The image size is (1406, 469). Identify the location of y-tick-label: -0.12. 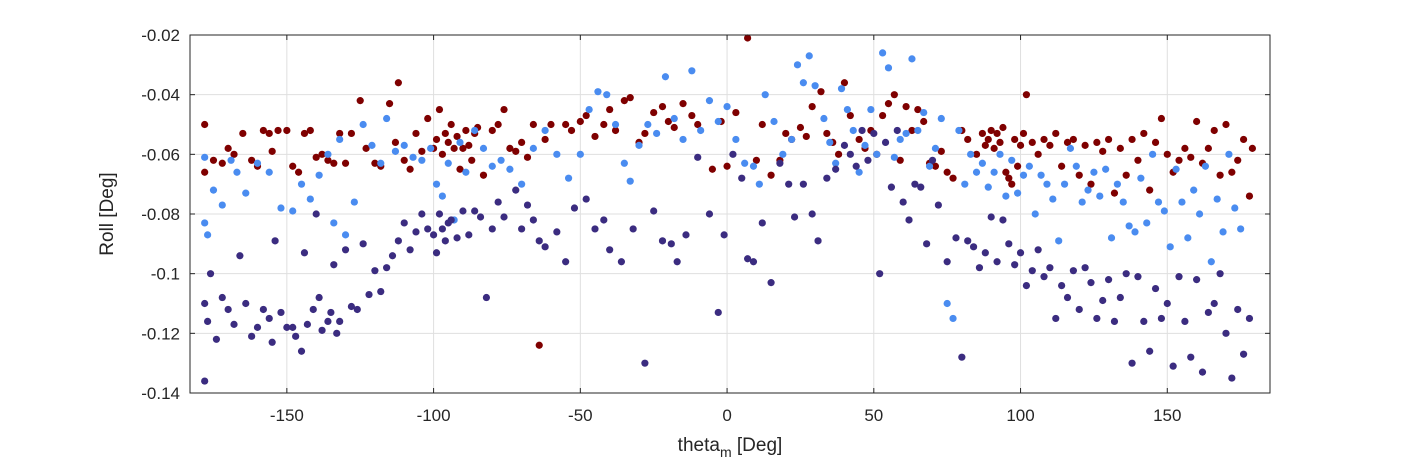
(160, 333).